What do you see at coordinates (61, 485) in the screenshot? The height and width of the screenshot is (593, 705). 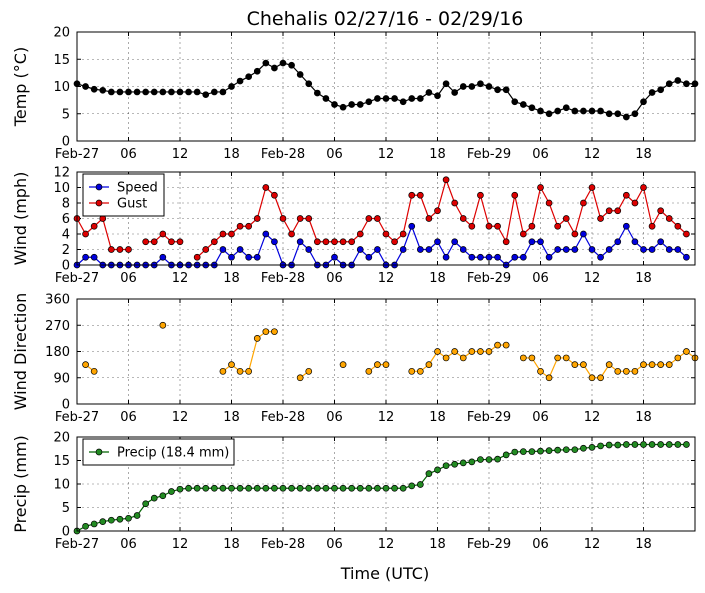 I see `y-tick-label: 10` at bounding box center [61, 485].